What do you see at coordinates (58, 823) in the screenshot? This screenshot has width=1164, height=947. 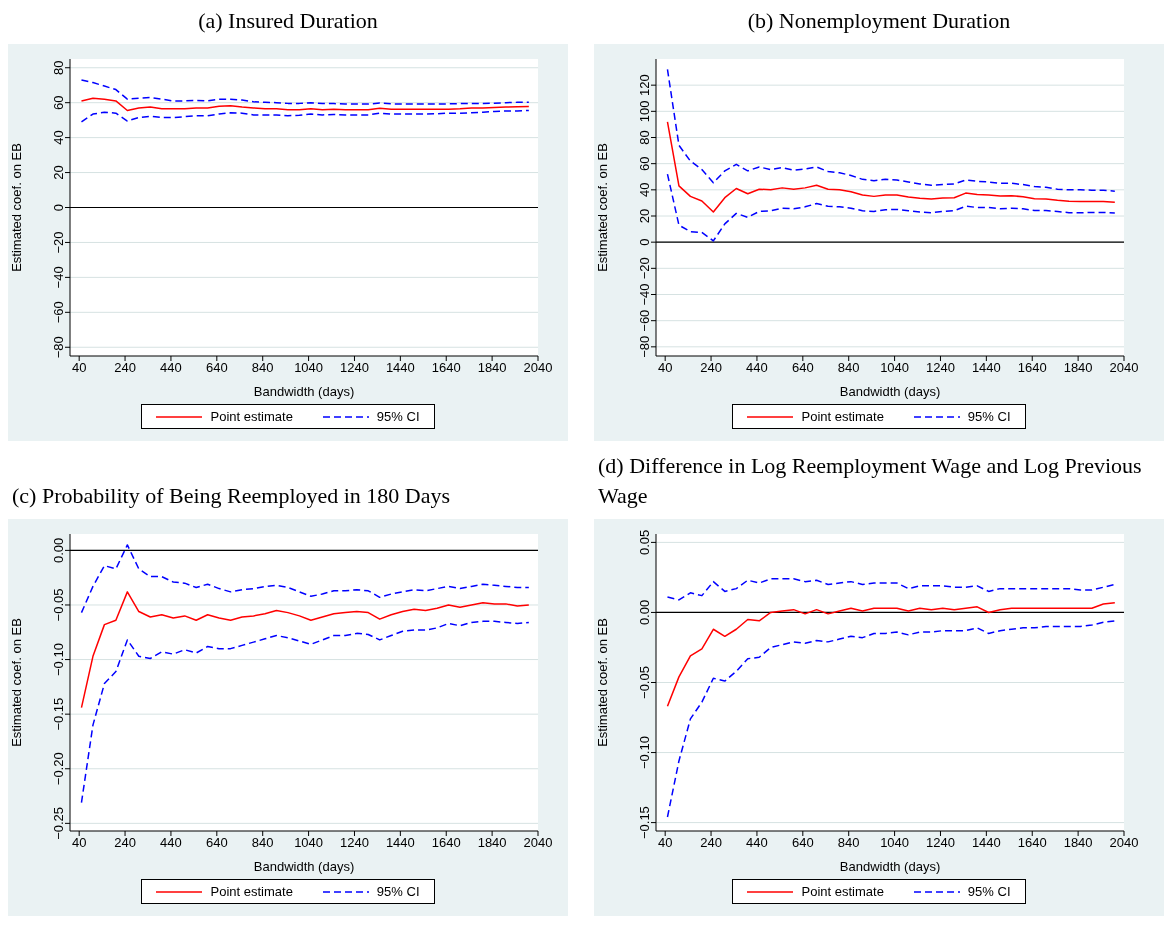 I see `y-tick-label: −0.25` at bounding box center [58, 823].